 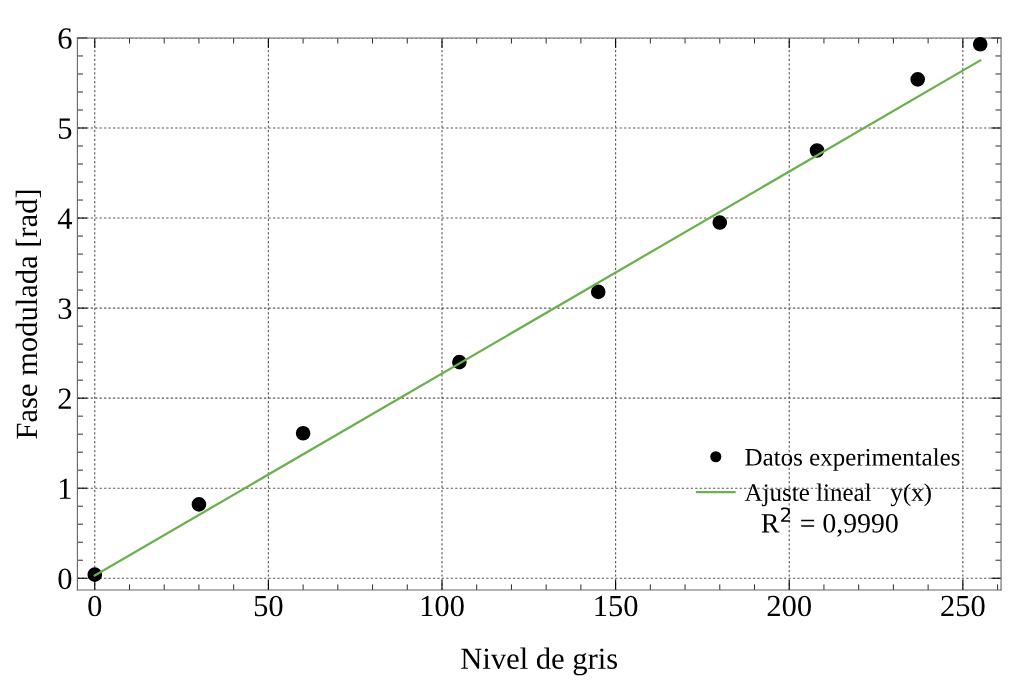 I want to click on x-tick-label: 150, so click(x=616, y=606).